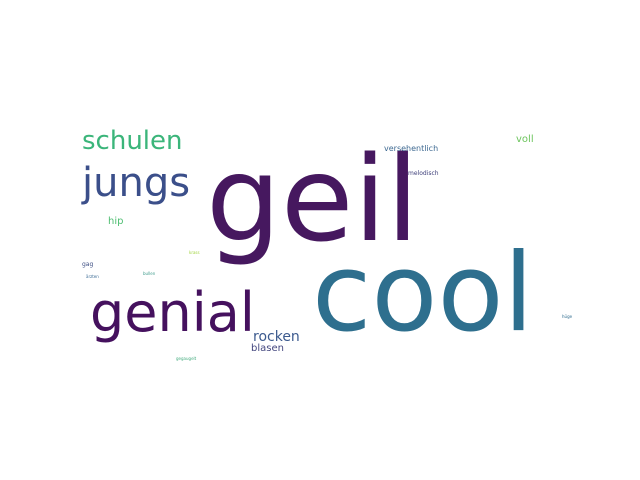 The height and width of the screenshot is (480, 640). Describe the element at coordinates (423, 173) in the screenshot. I see `word-melodisch: melodisch` at that location.